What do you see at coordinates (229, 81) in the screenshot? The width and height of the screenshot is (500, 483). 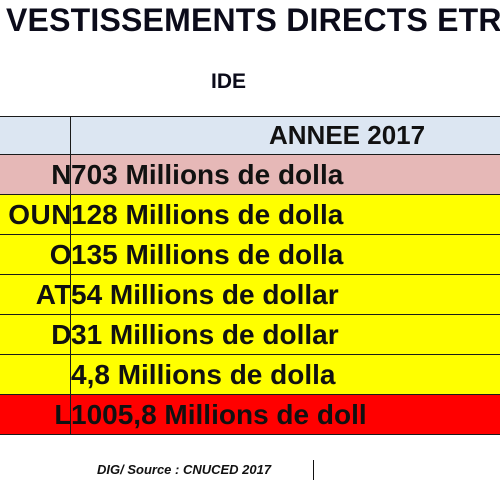 I see `table-title: IDE` at bounding box center [229, 81].